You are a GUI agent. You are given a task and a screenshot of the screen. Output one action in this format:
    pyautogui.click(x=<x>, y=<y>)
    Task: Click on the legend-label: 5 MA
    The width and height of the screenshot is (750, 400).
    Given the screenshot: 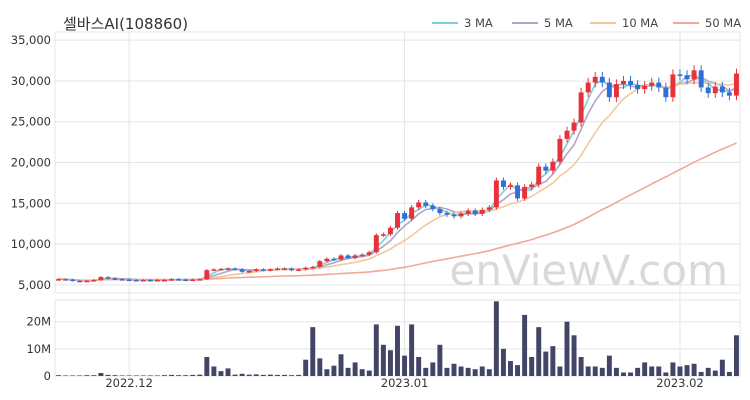 What is the action you would take?
    pyautogui.click(x=558, y=23)
    